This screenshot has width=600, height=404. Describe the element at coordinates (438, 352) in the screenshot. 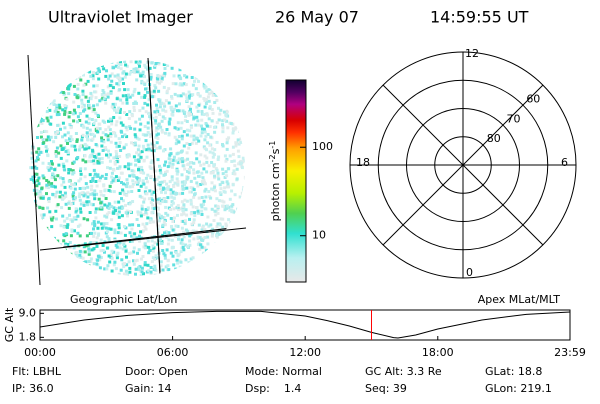

I see `x-tick-label: 18:00` at that location.